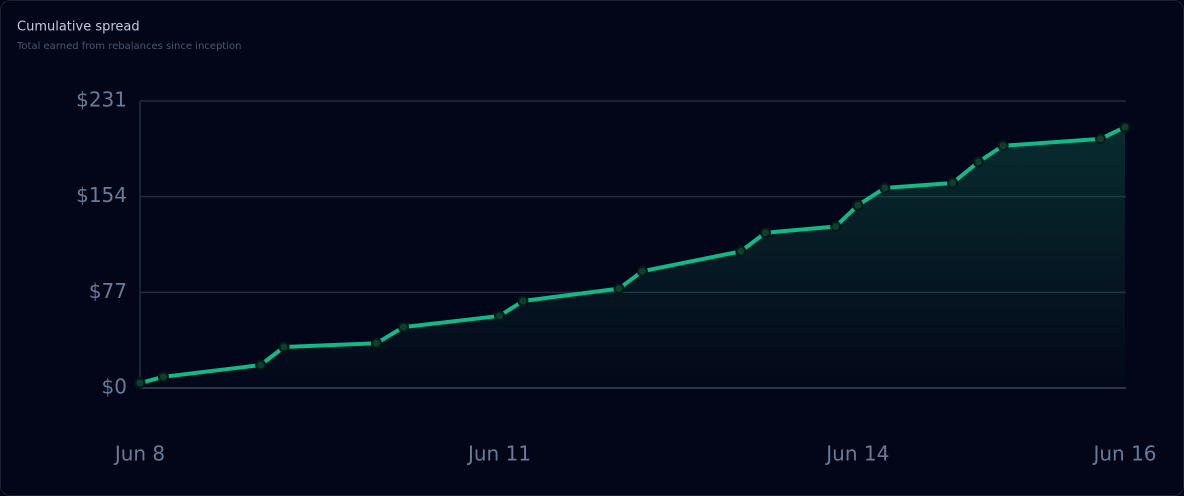  I want to click on x-tick-label: Jun 16, so click(1123, 454).